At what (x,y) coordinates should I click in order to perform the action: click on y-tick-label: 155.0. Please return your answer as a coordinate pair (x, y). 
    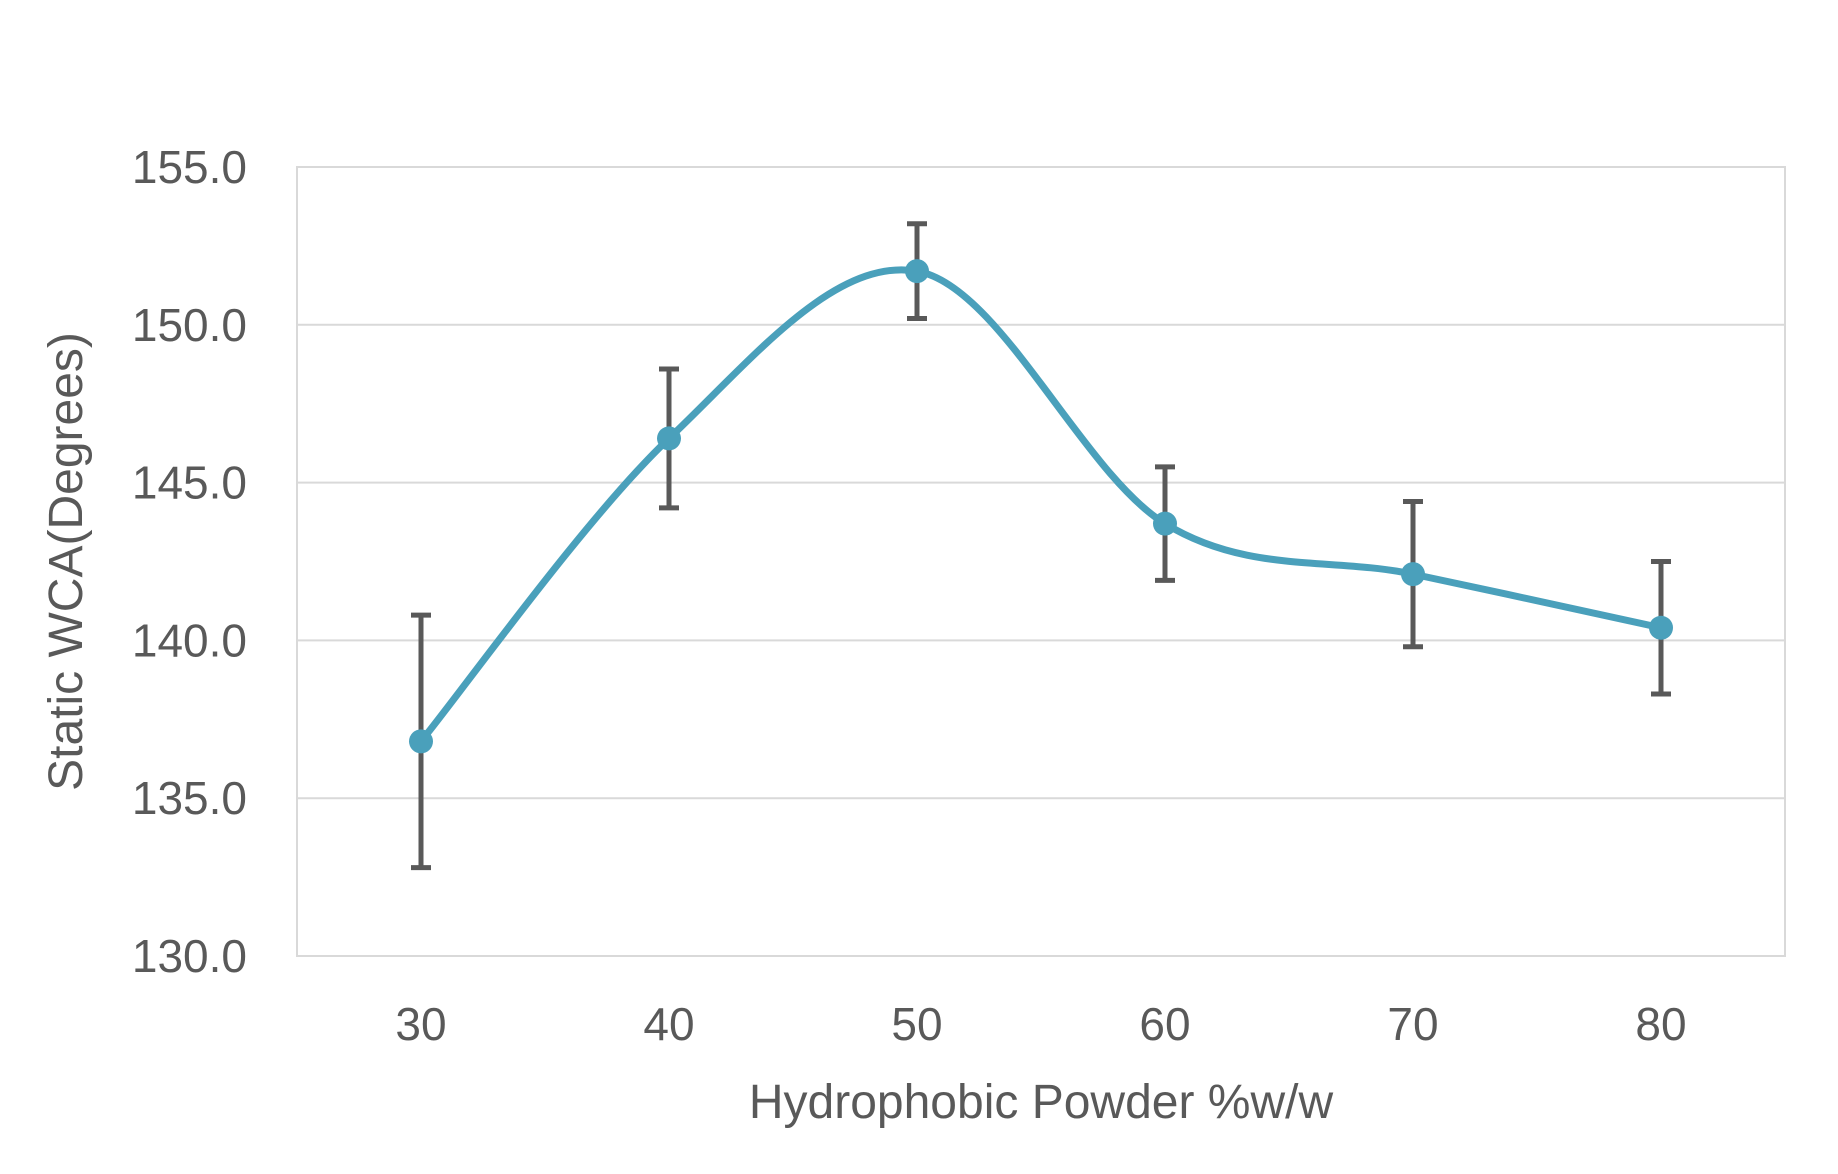
    Looking at the image, I should click on (189, 167).